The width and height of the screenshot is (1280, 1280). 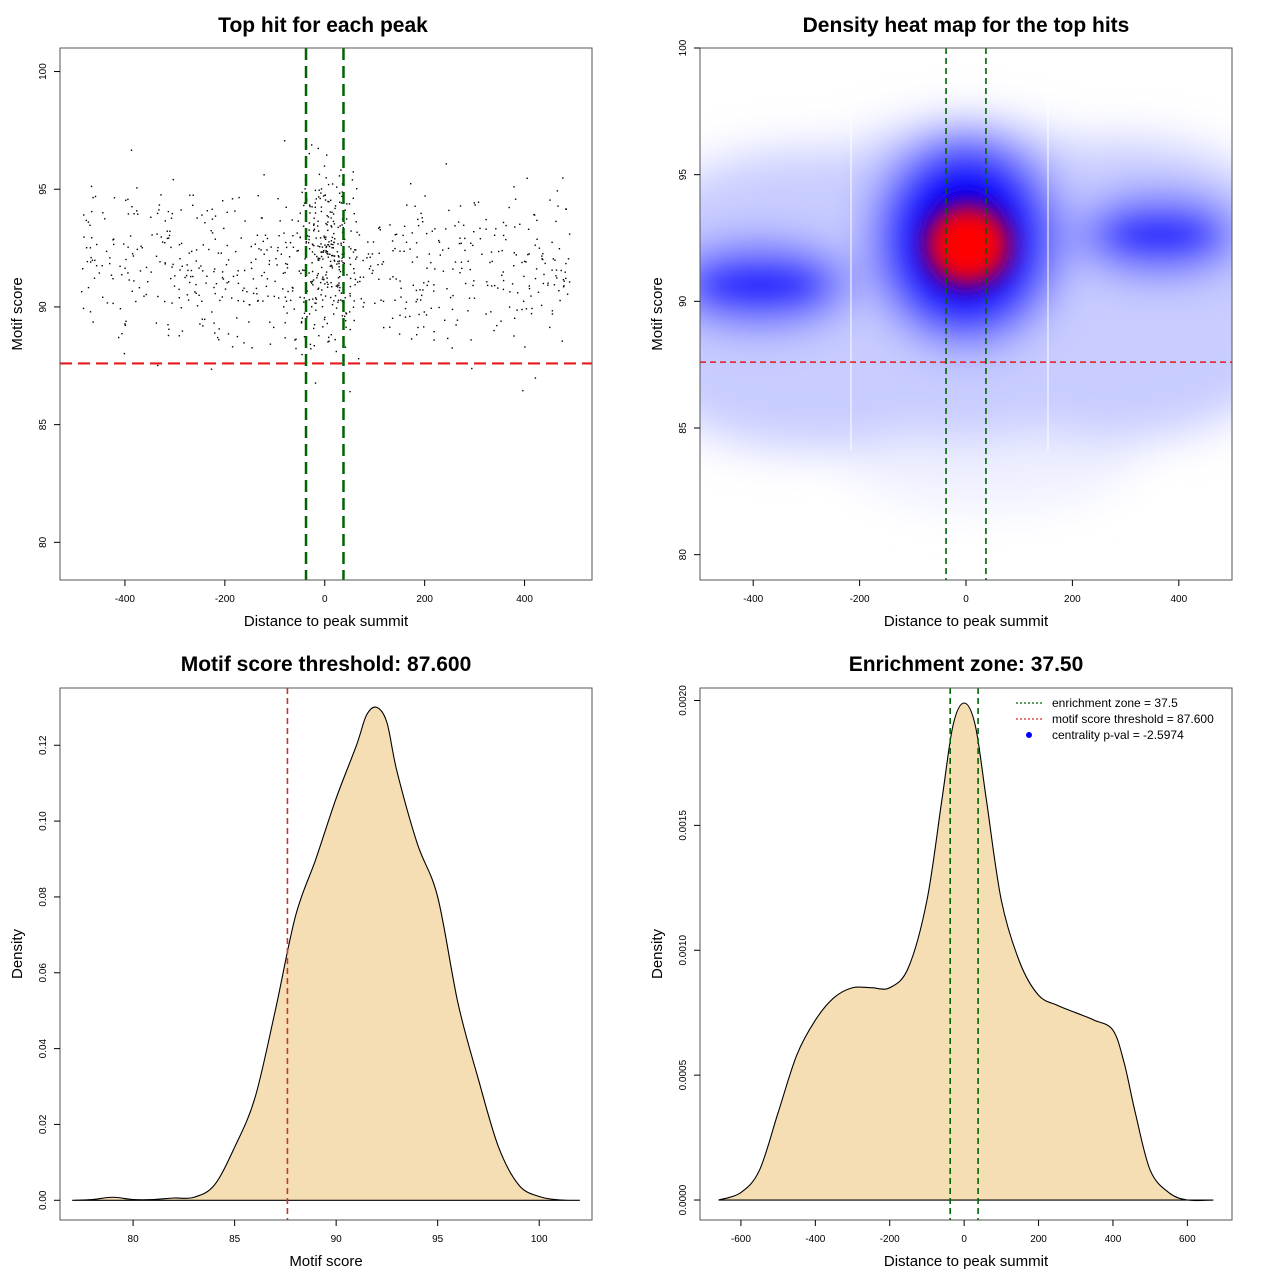 I want to click on scatter-y-tick-label: 80, so click(x=43, y=542).